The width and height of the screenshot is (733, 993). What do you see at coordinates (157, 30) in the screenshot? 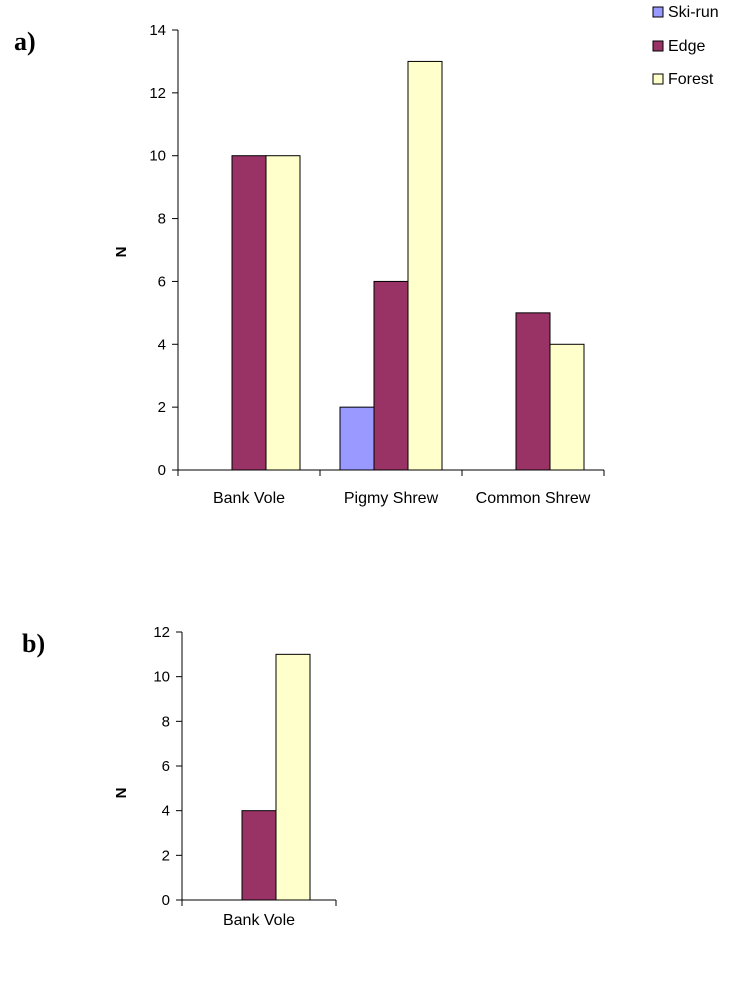
I see `y-tick-label-a: 14` at bounding box center [157, 30].